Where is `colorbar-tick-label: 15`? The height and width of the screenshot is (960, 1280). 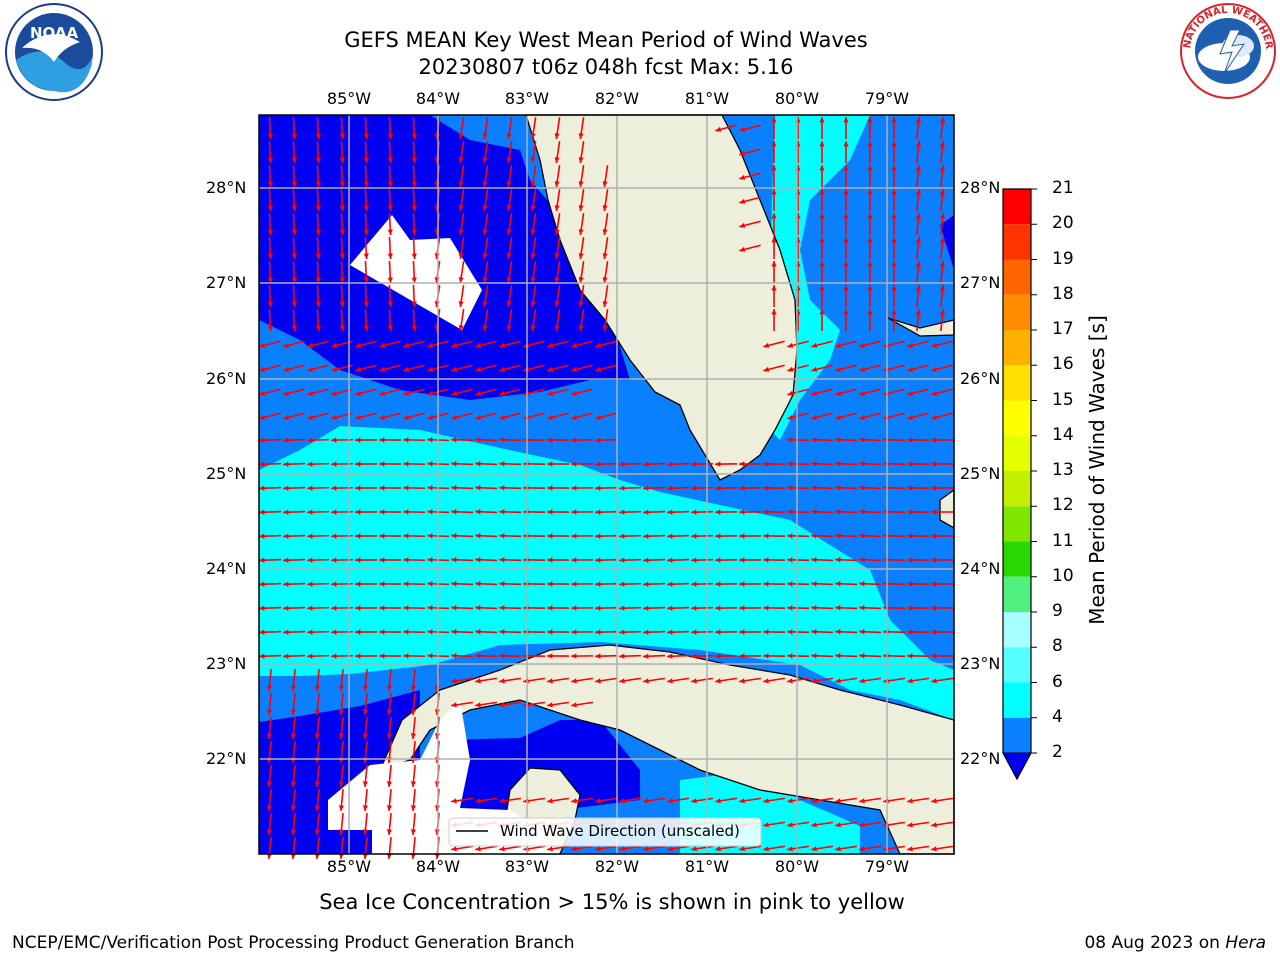
colorbar-tick-label: 15 is located at coordinates (1063, 399).